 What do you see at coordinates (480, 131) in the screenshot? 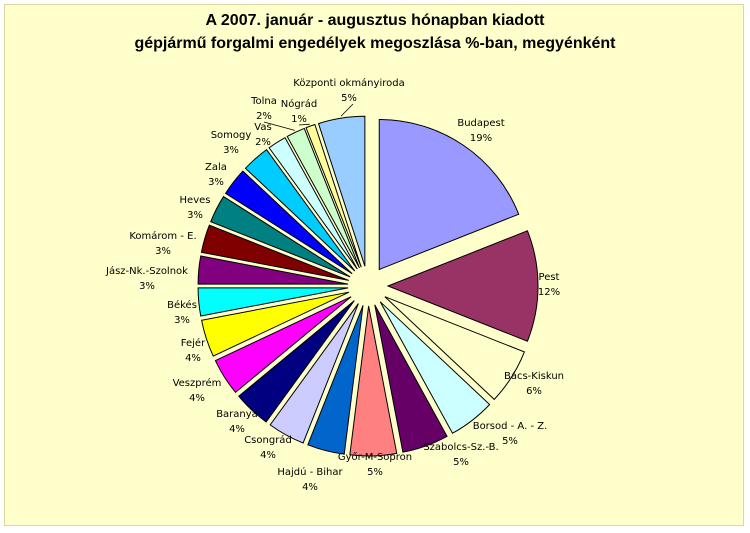
I see `slice-label-budapest: Budapest 19%` at bounding box center [480, 131].